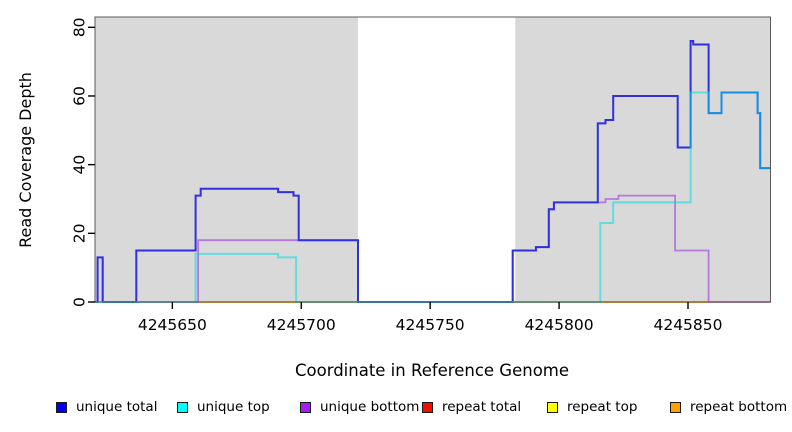  I want to click on x-axis-label: Coordinate in Reference Genome, so click(432, 370).